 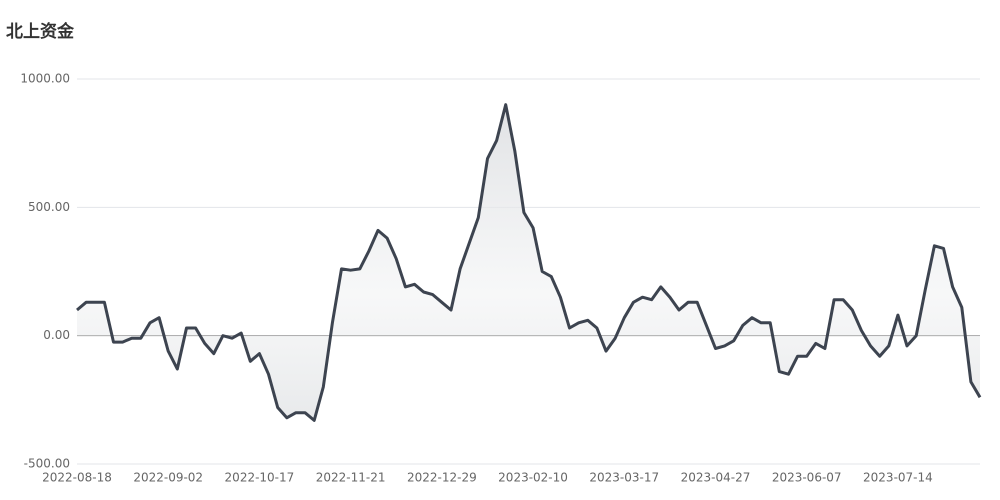 I want to click on x-tick-label: 2023-03-17, so click(x=624, y=478).